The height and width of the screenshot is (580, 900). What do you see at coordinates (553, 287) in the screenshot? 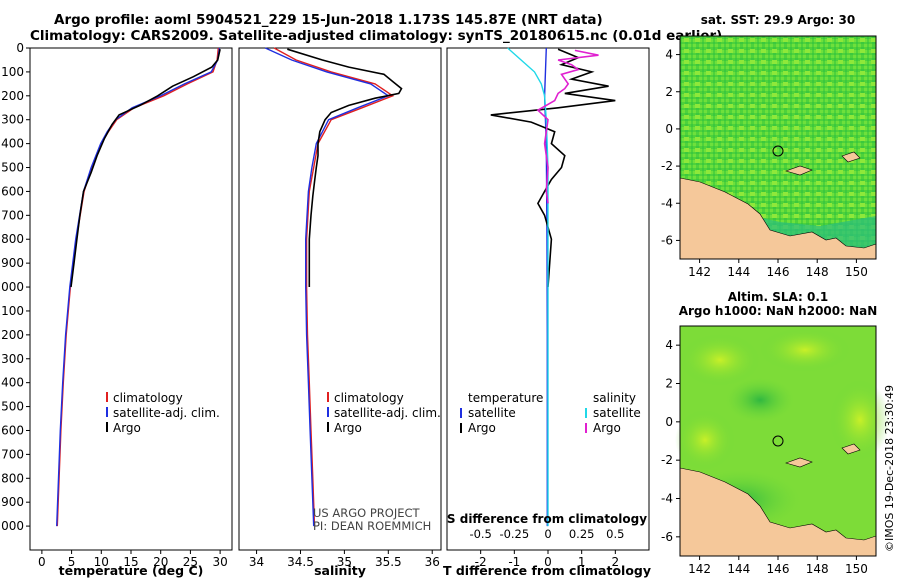
I see `difference-lines` at bounding box center [553, 287].